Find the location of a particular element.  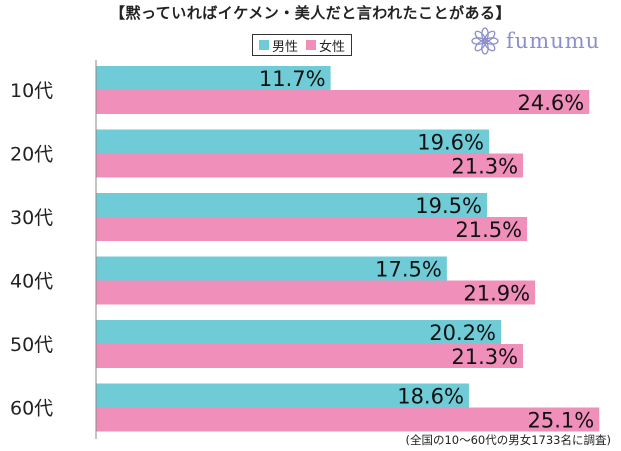

category-label: 20代 is located at coordinates (31, 155).